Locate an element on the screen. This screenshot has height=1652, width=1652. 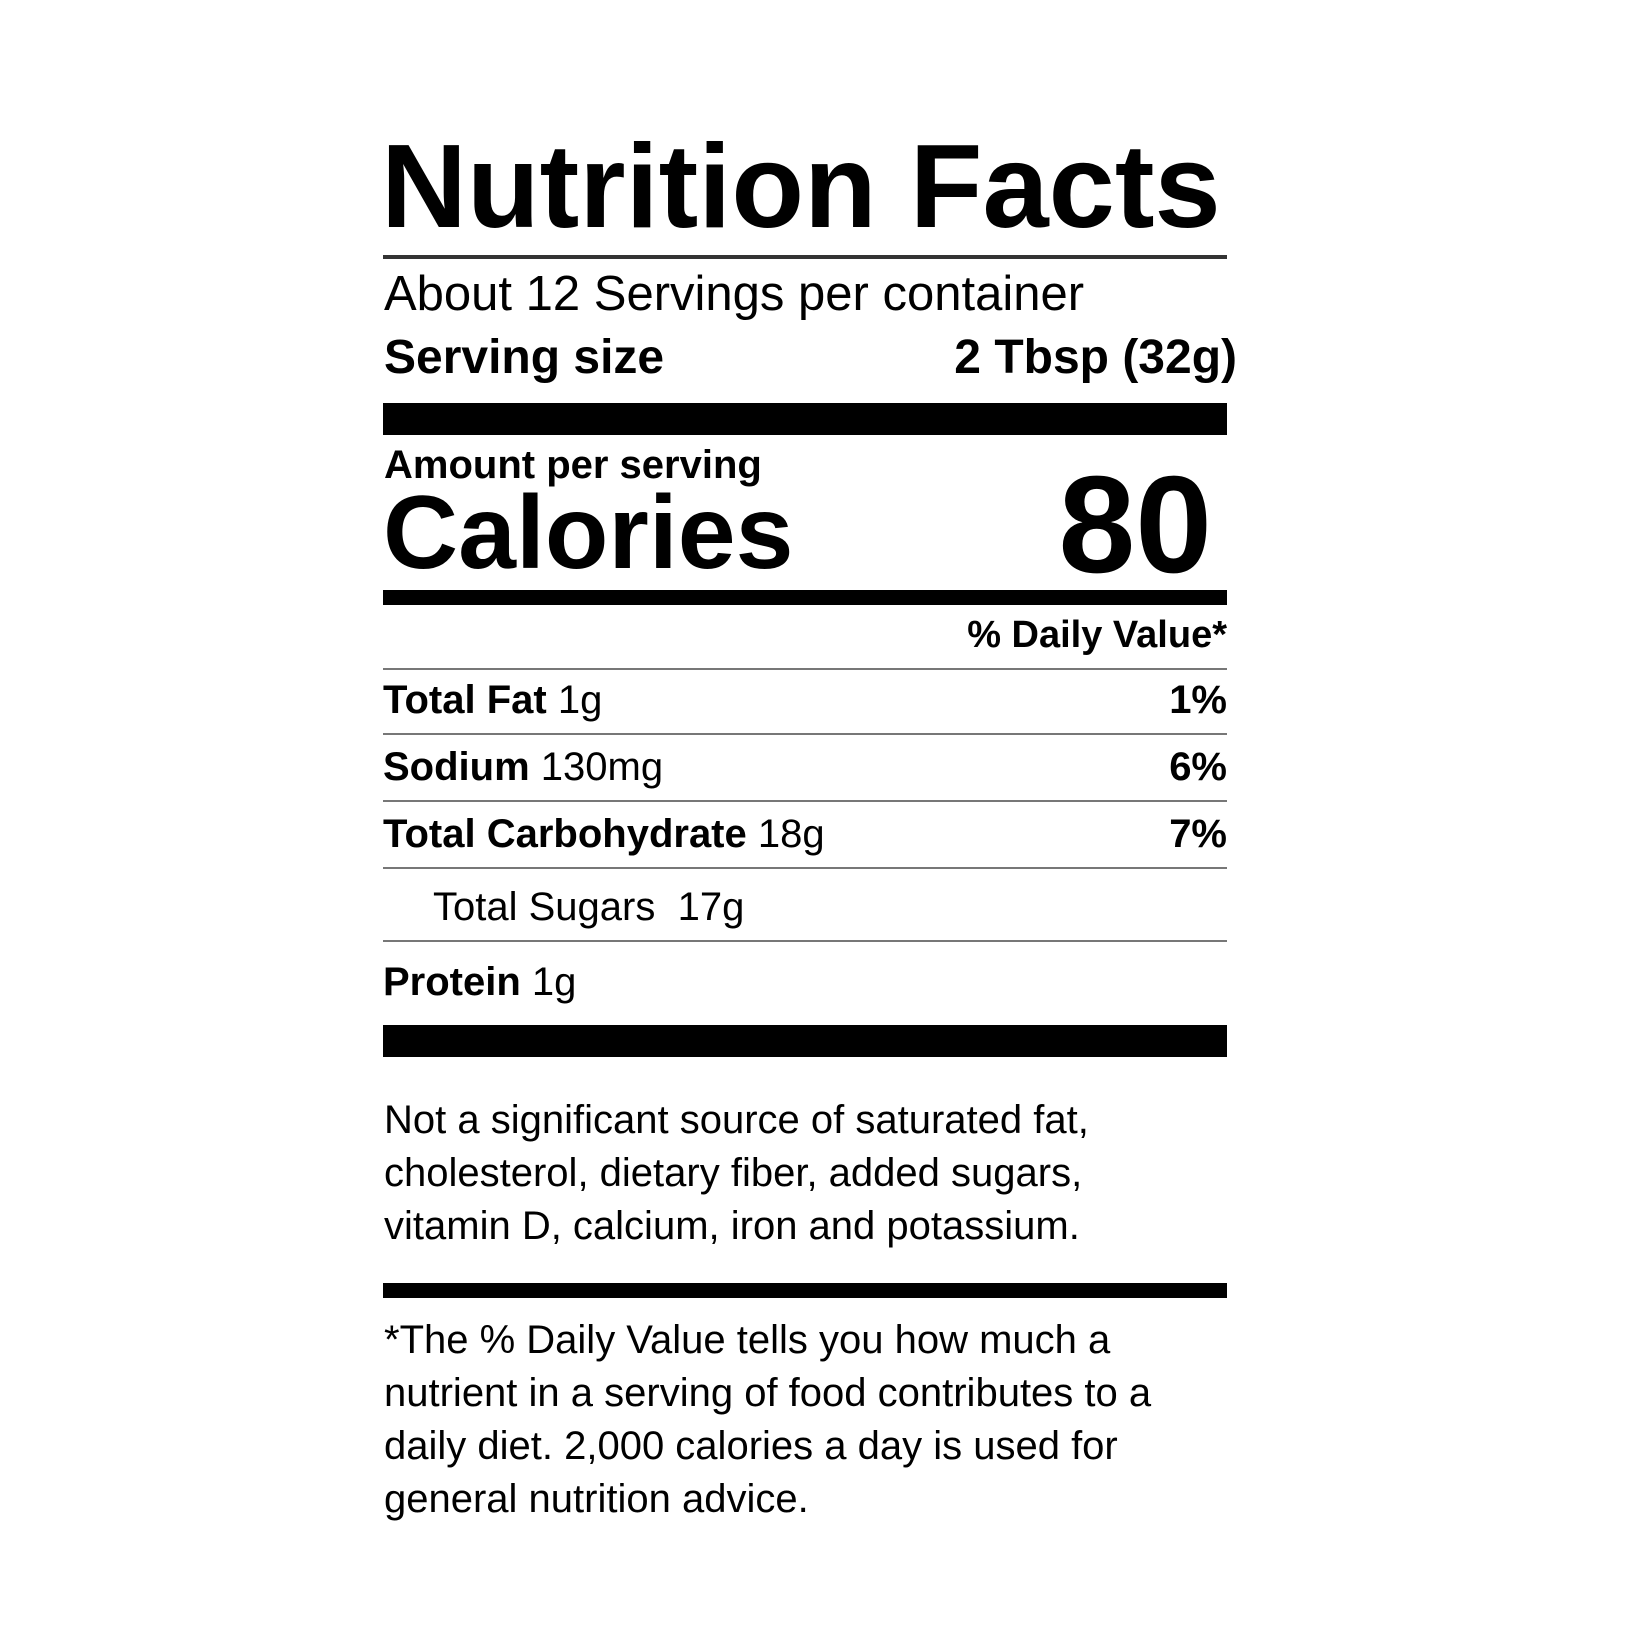
daily-value-header: % Daily Value* is located at coordinates (1097, 635).